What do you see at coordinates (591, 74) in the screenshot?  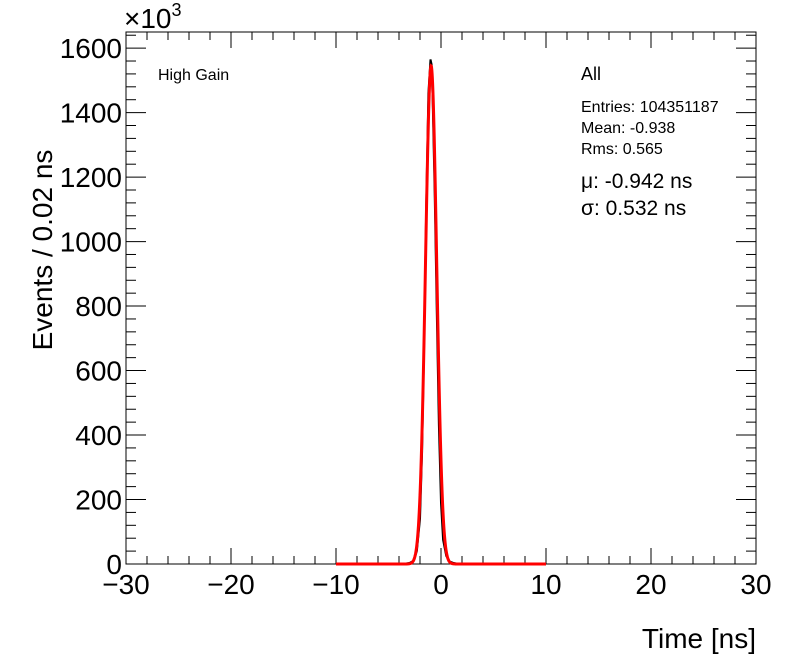 I see `stats-title: All` at bounding box center [591, 74].